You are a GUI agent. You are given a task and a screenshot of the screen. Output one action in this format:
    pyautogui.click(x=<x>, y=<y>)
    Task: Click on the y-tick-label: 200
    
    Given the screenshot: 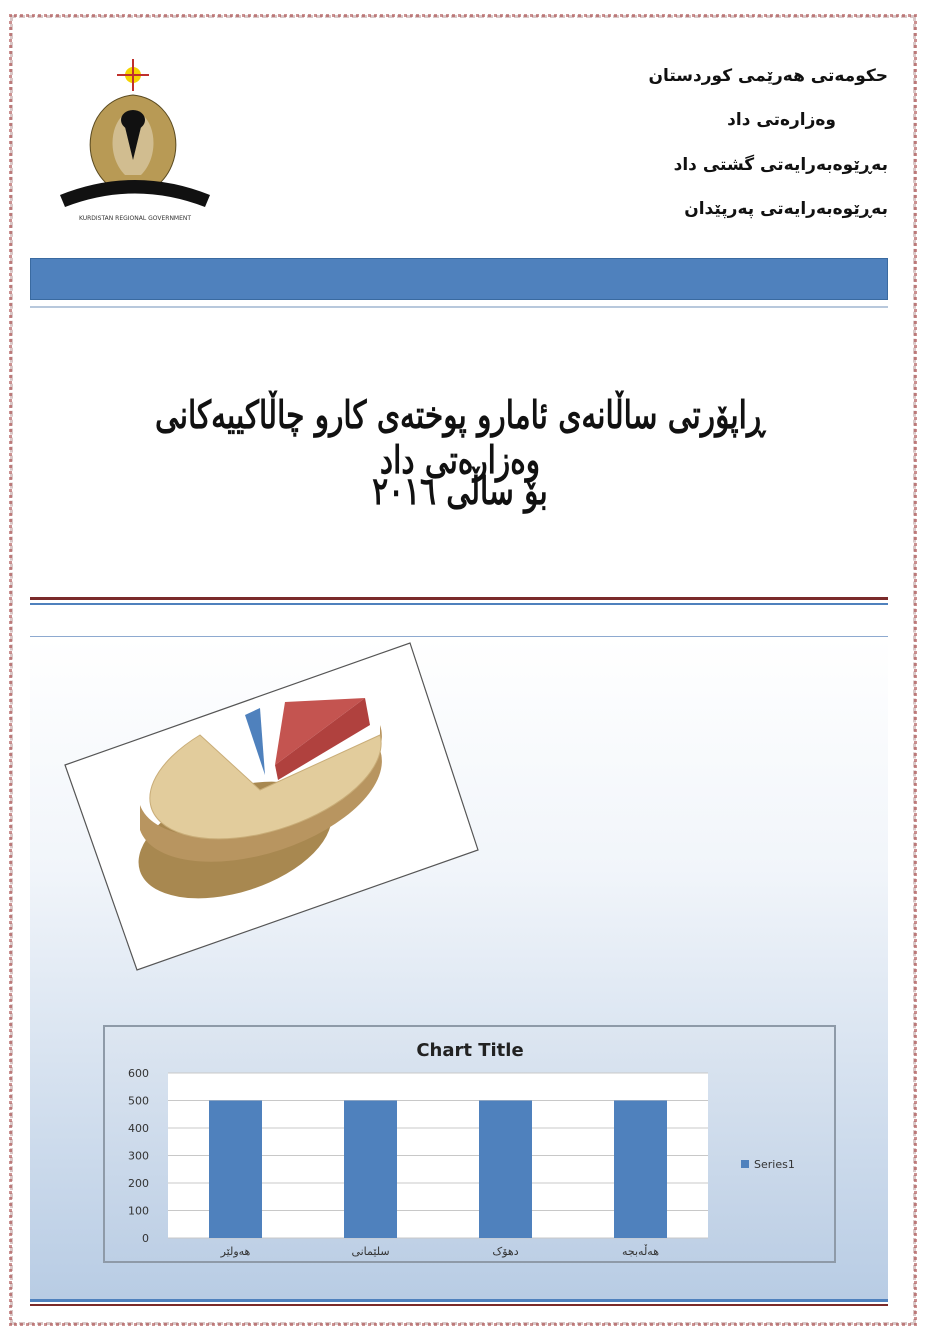 What is the action you would take?
    pyautogui.click(x=138, y=1183)
    